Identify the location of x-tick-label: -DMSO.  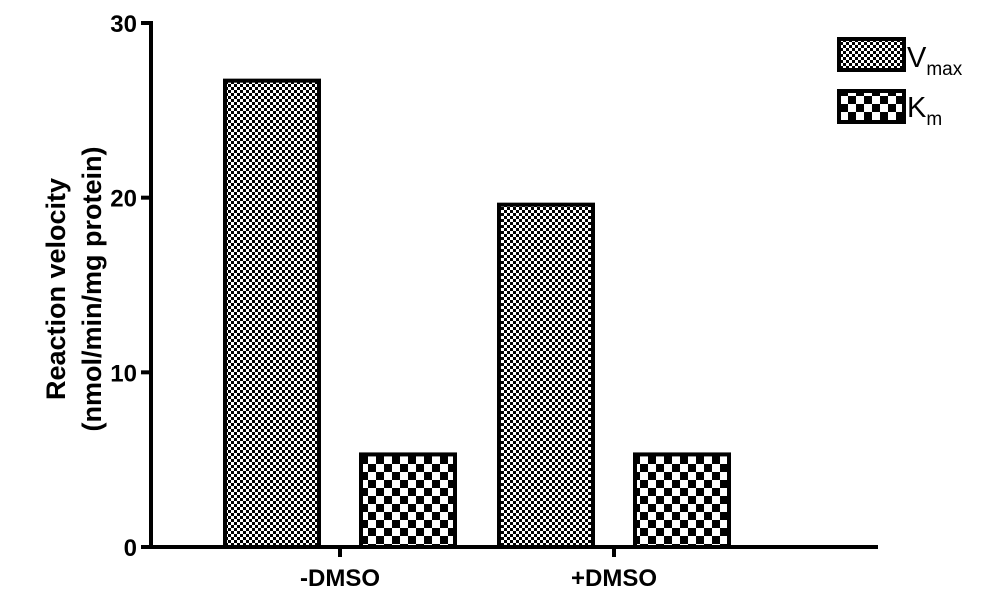
(340, 578).